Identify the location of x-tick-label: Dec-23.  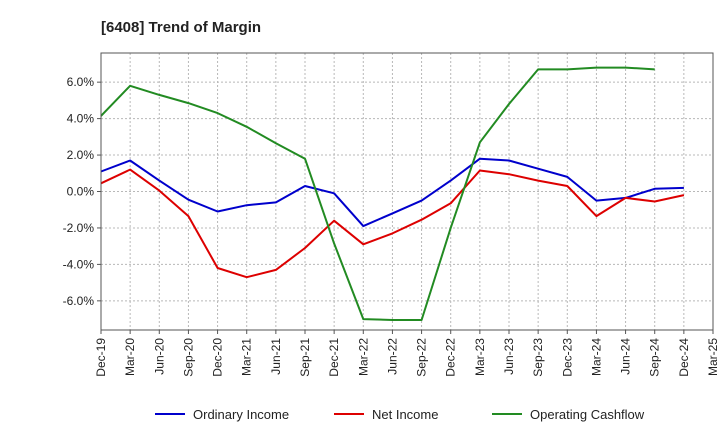
(567, 357).